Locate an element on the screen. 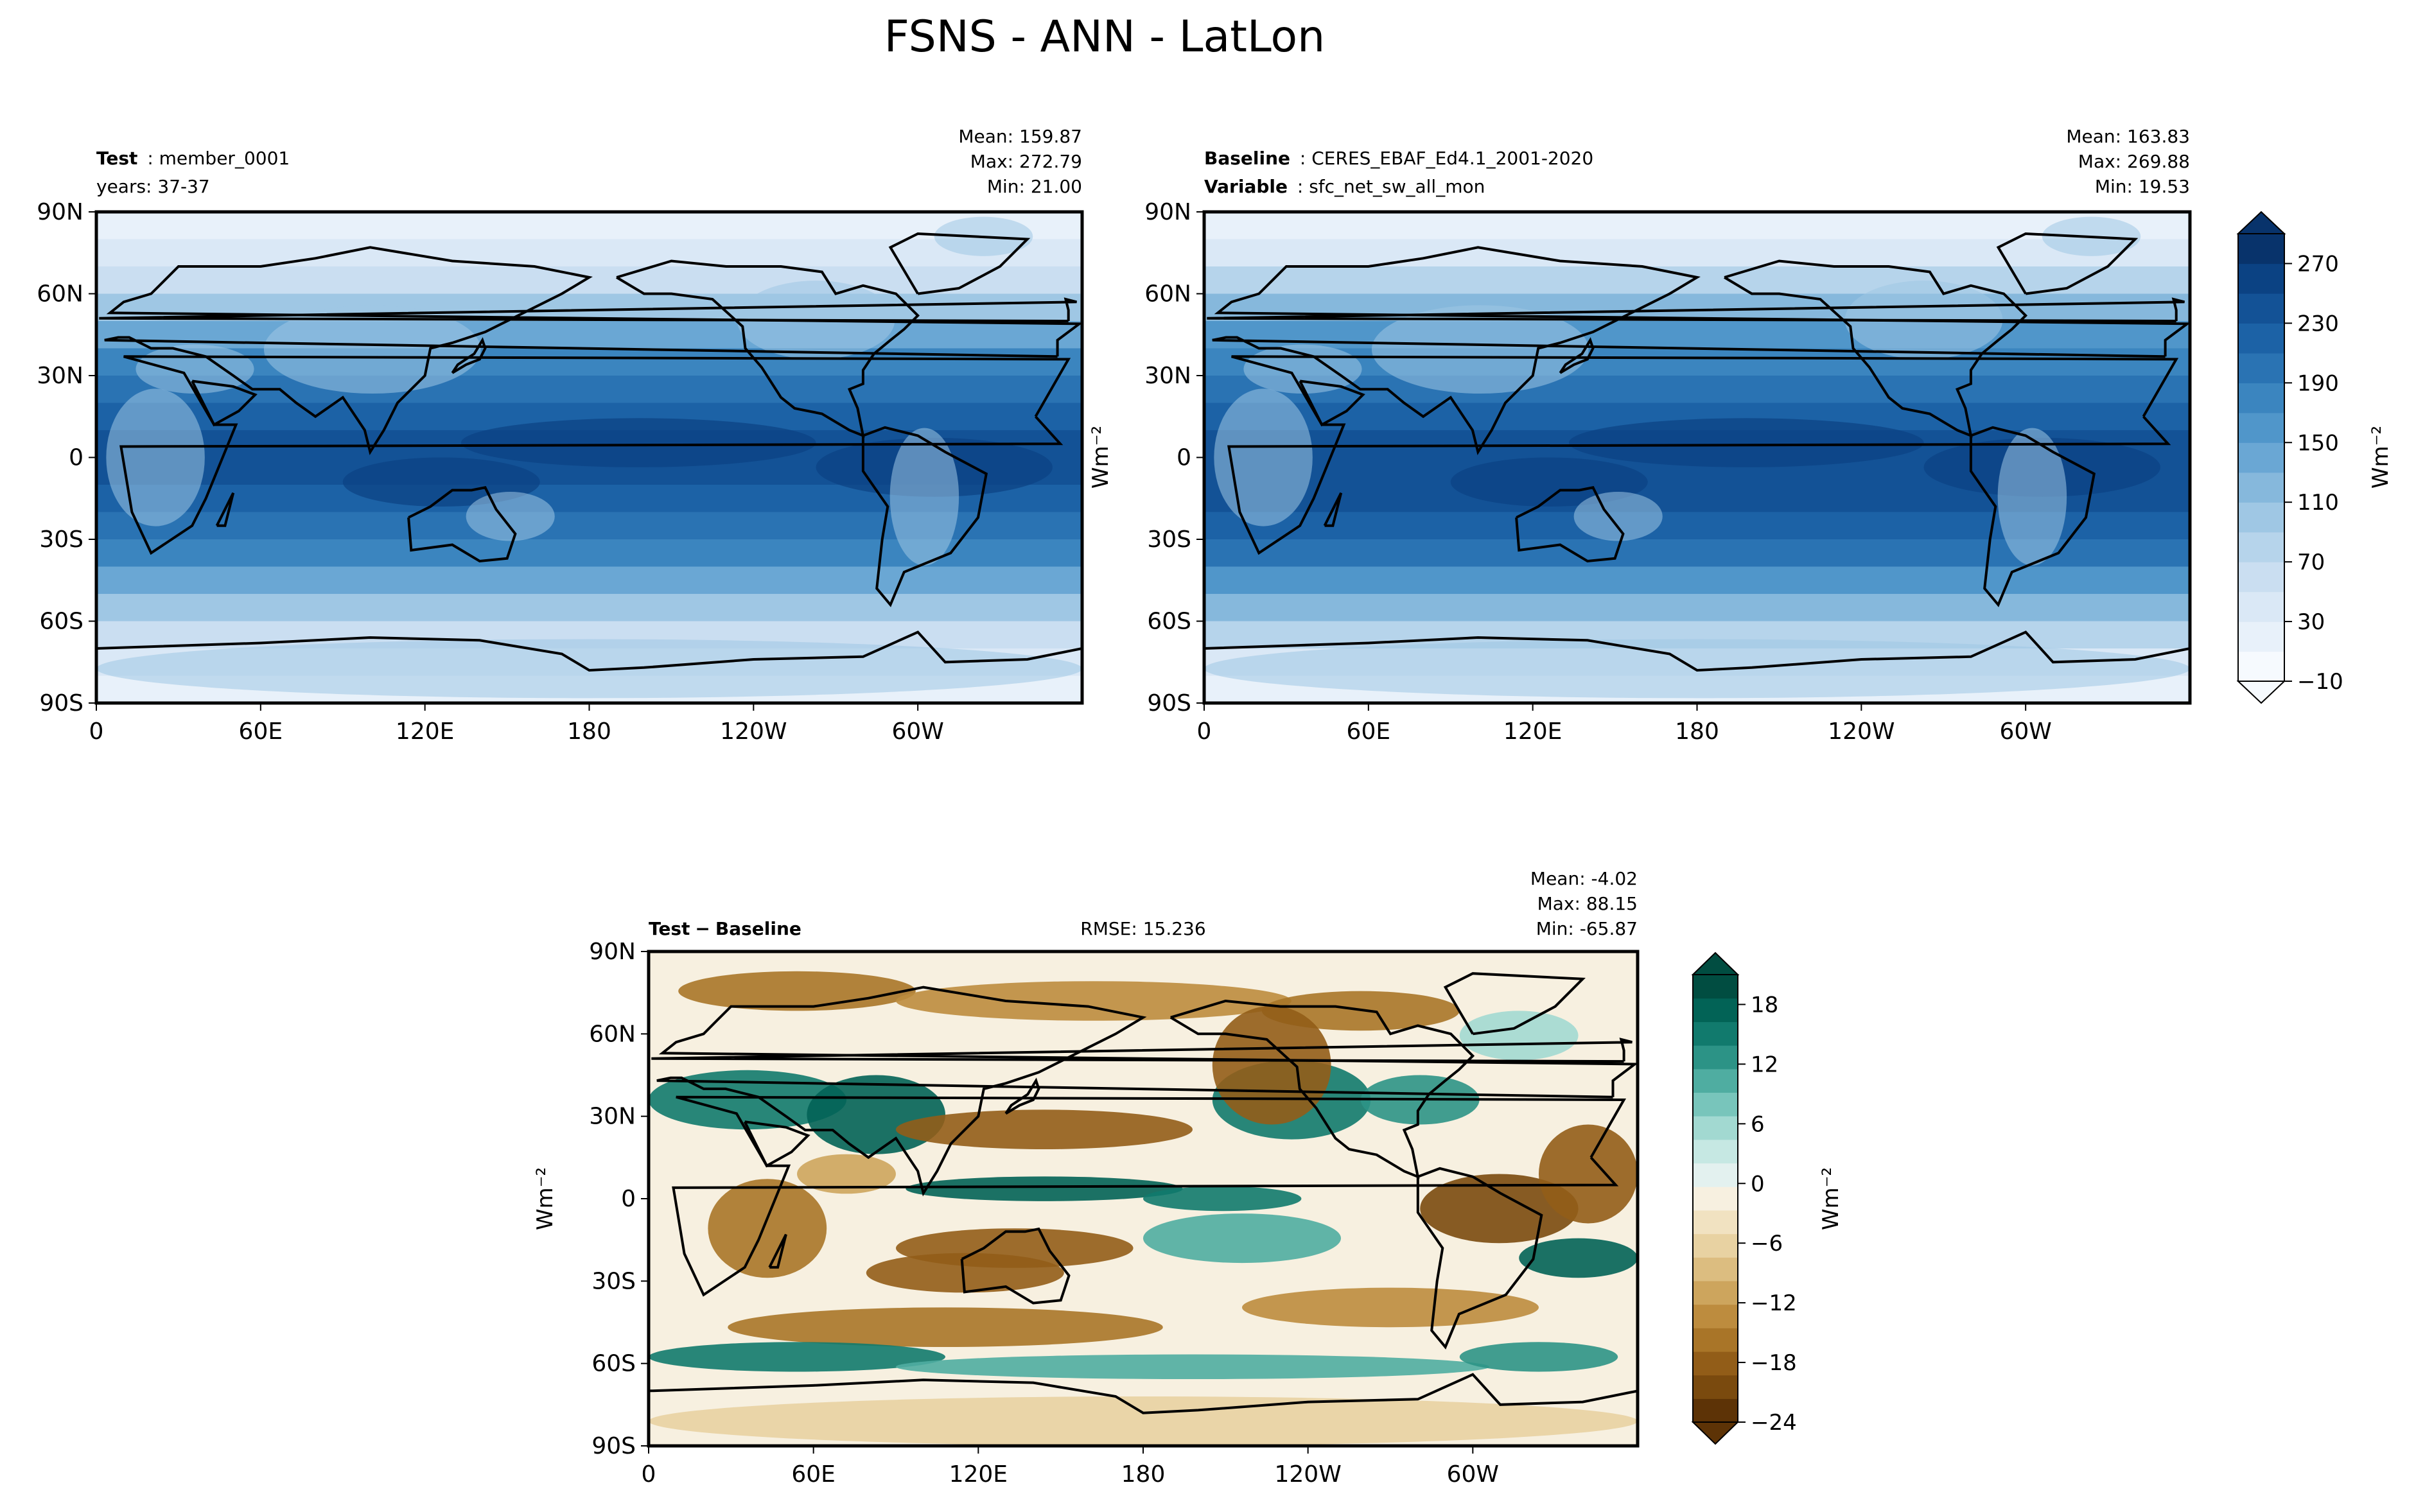 The width and height of the screenshot is (2416, 1512). baseline-variable-value: sfc_net_sw_all_mon is located at coordinates (1397, 186).